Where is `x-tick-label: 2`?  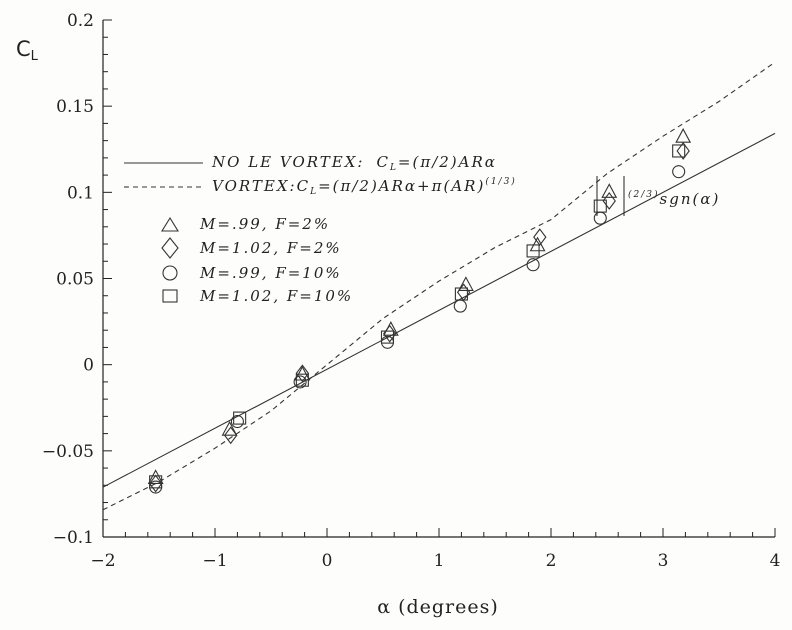 x-tick-label: 2 is located at coordinates (551, 561).